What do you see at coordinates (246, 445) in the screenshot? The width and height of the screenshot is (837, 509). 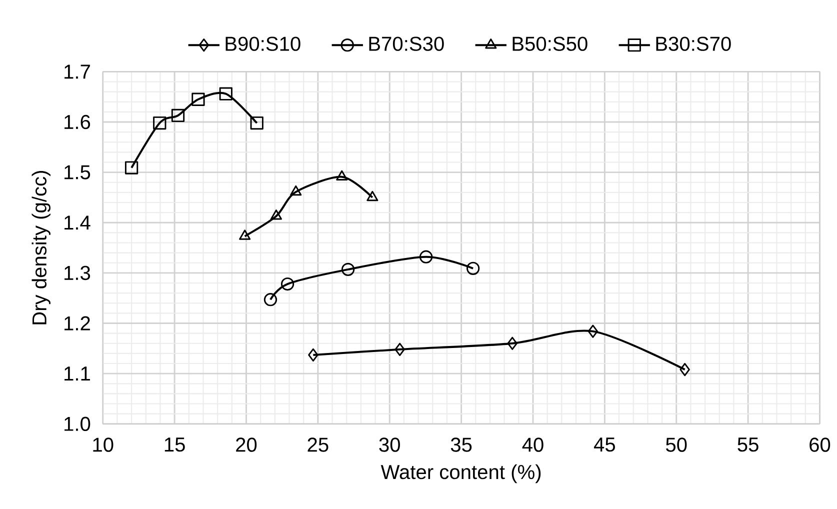 I see `x-tick-label: 20` at bounding box center [246, 445].